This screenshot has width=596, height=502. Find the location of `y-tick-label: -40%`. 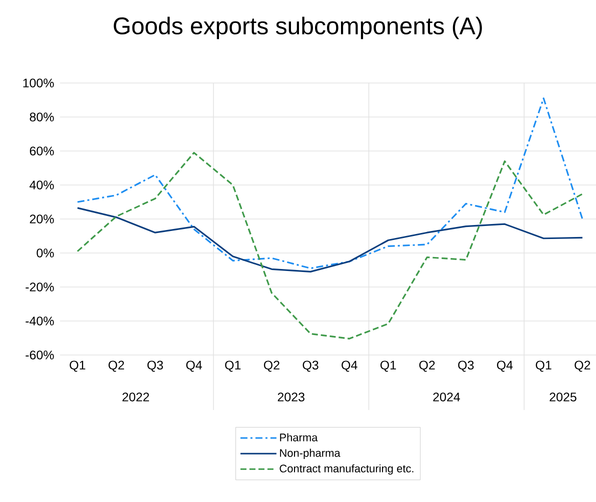

y-tick-label: -40% is located at coordinates (40, 321).